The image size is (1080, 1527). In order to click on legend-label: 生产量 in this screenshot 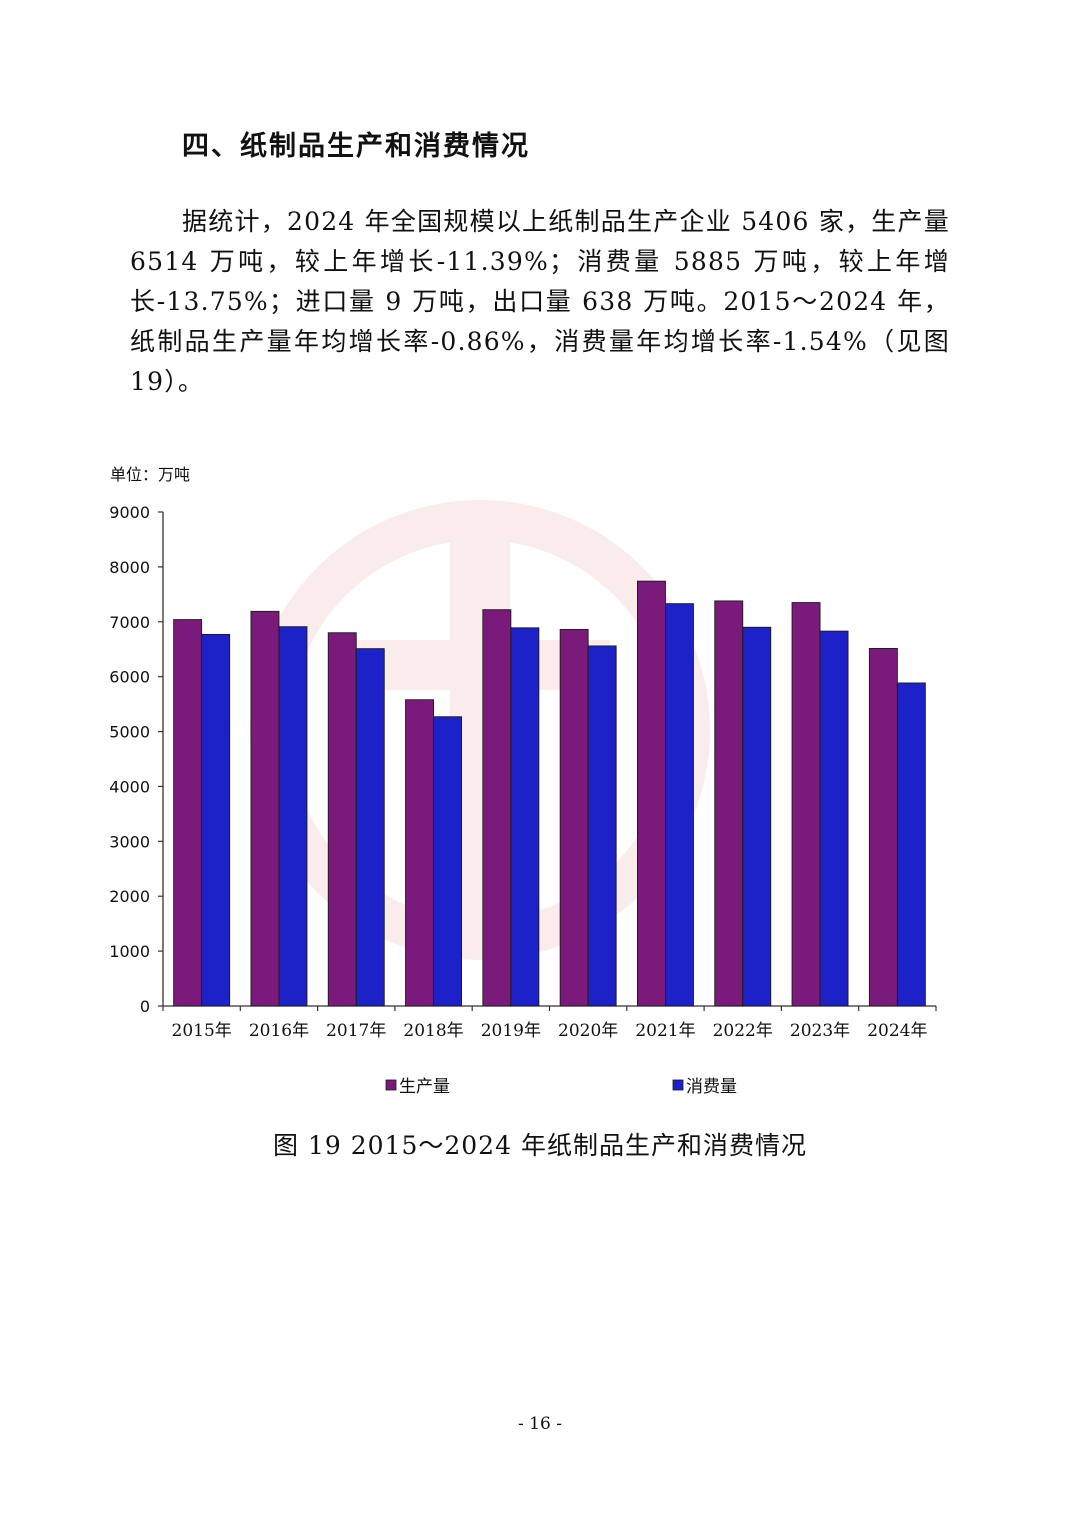, I will do `click(424, 1087)`.